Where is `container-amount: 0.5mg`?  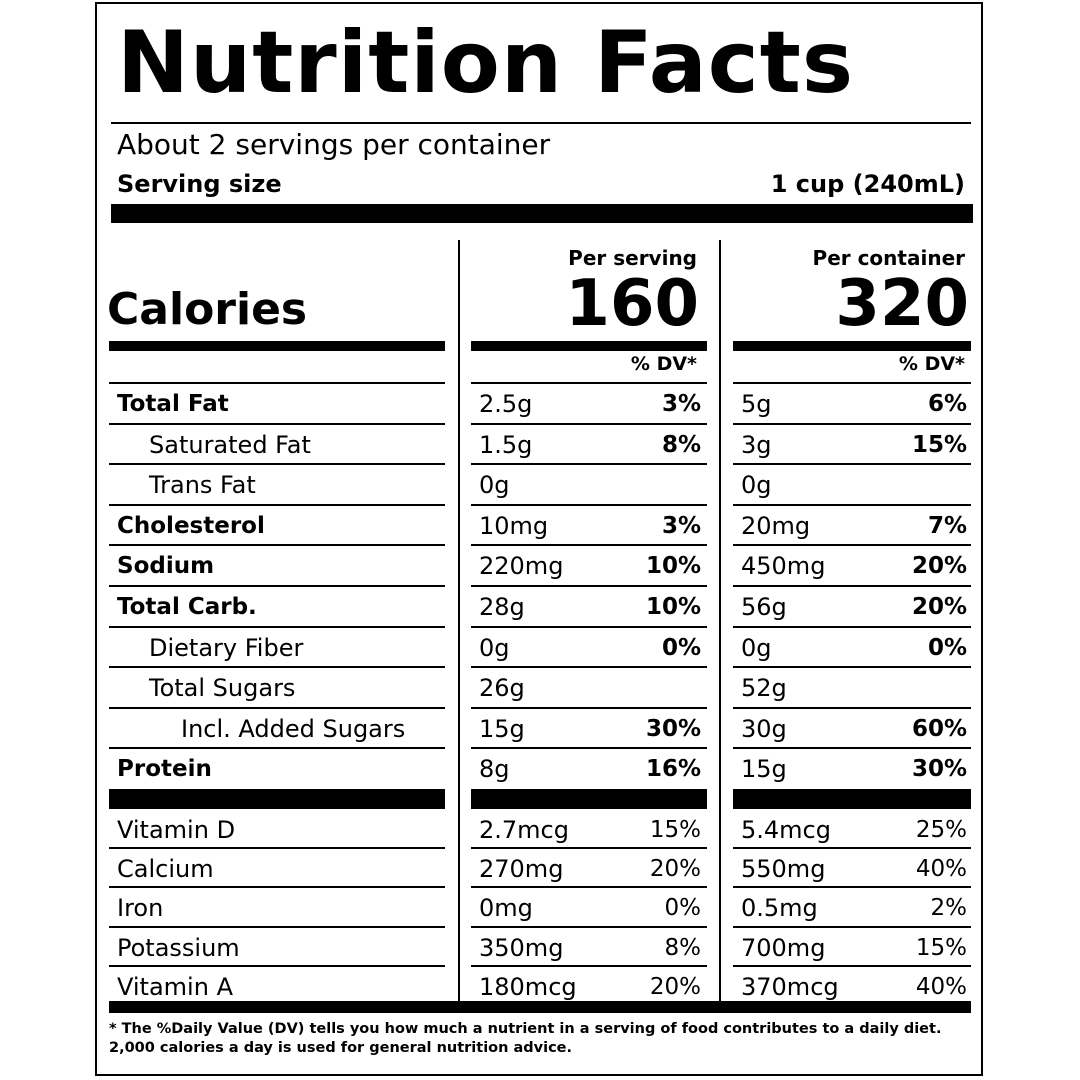
container-amount: 0.5mg is located at coordinates (779, 908).